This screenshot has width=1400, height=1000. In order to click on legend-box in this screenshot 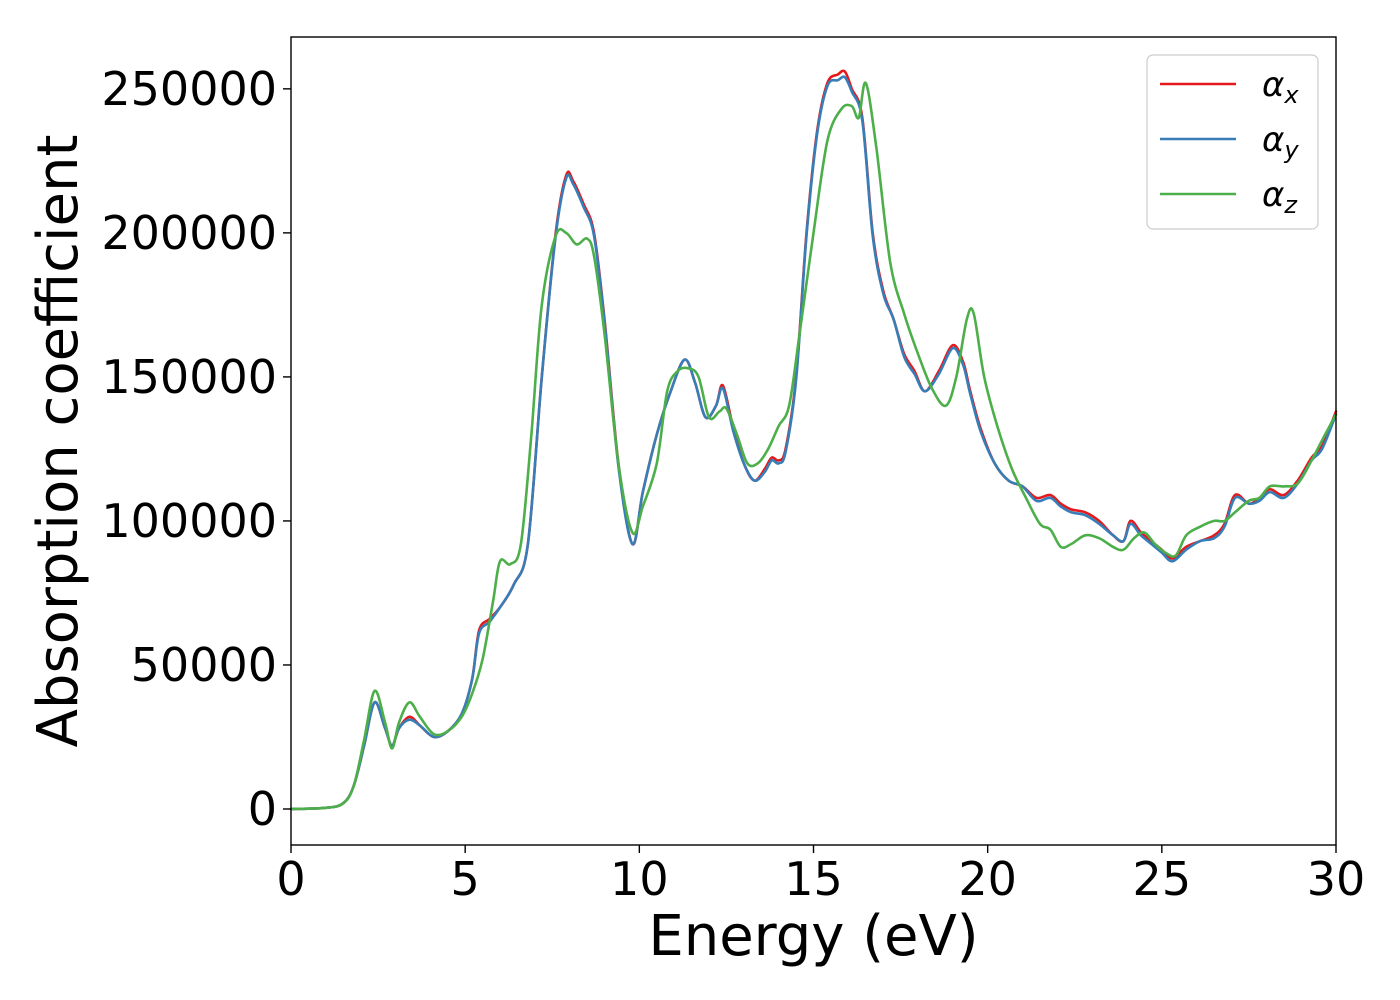, I will do `click(1232, 142)`.